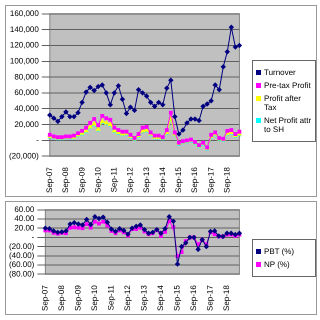  What do you see at coordinates (27, 77) in the screenshot?
I see `y-tick-label: 80,000` at bounding box center [27, 77].